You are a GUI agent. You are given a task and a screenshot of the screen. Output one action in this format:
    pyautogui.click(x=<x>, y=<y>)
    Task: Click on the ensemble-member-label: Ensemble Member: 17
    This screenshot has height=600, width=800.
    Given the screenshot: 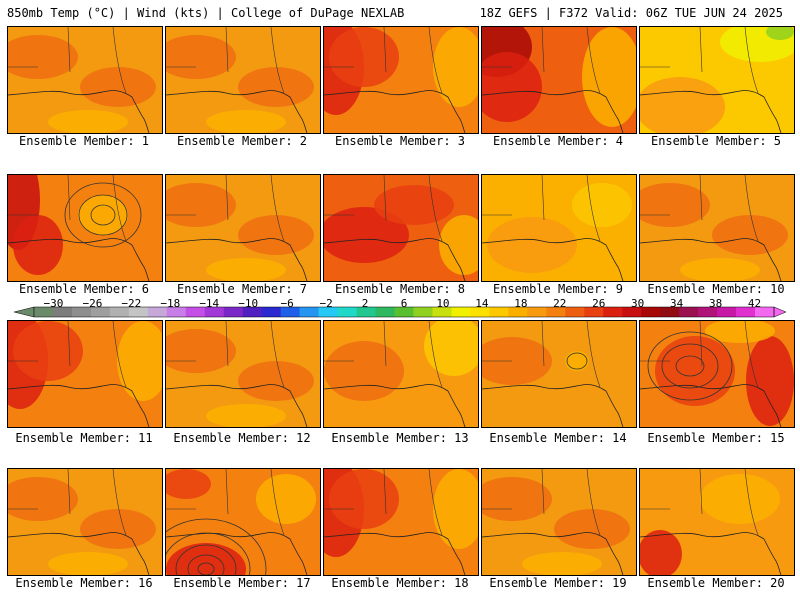 What is the action you would take?
    pyautogui.click(x=242, y=583)
    